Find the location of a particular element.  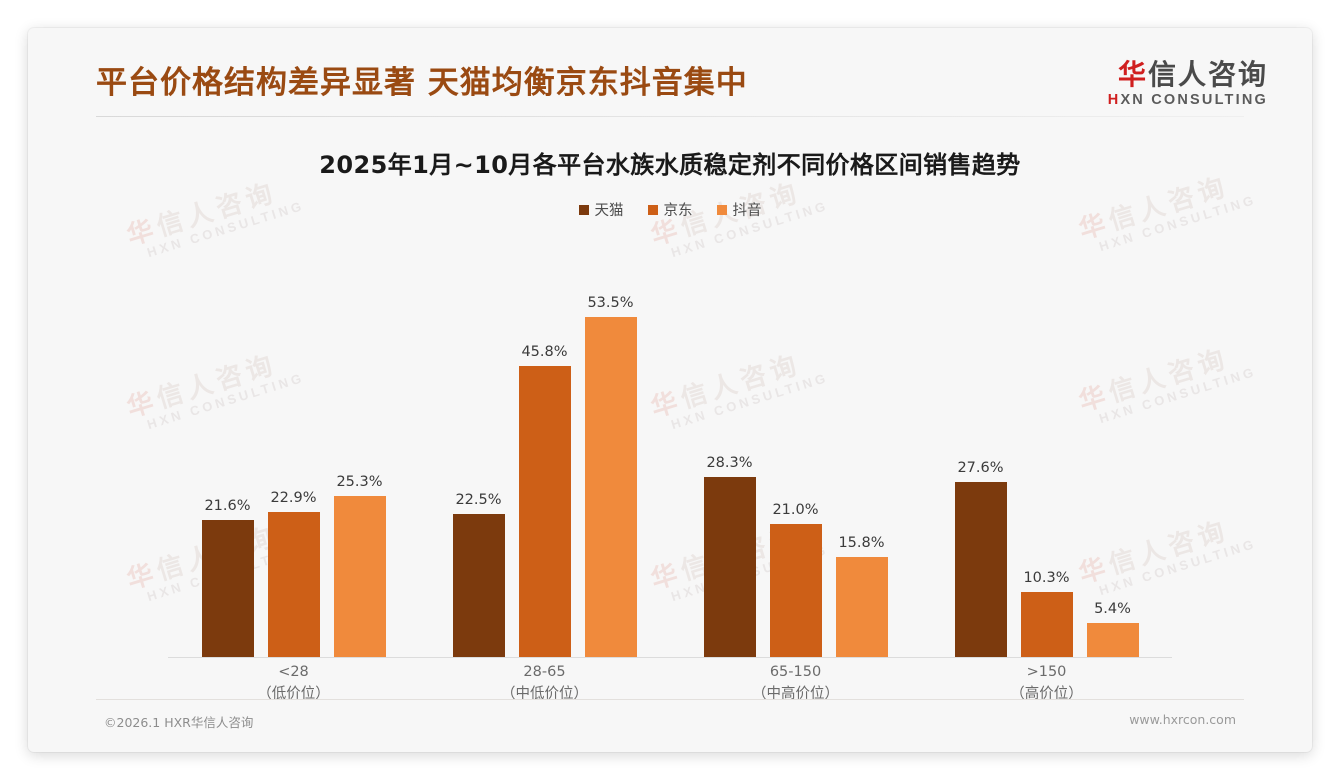

bar-column: 15.8% is located at coordinates (861, 446).